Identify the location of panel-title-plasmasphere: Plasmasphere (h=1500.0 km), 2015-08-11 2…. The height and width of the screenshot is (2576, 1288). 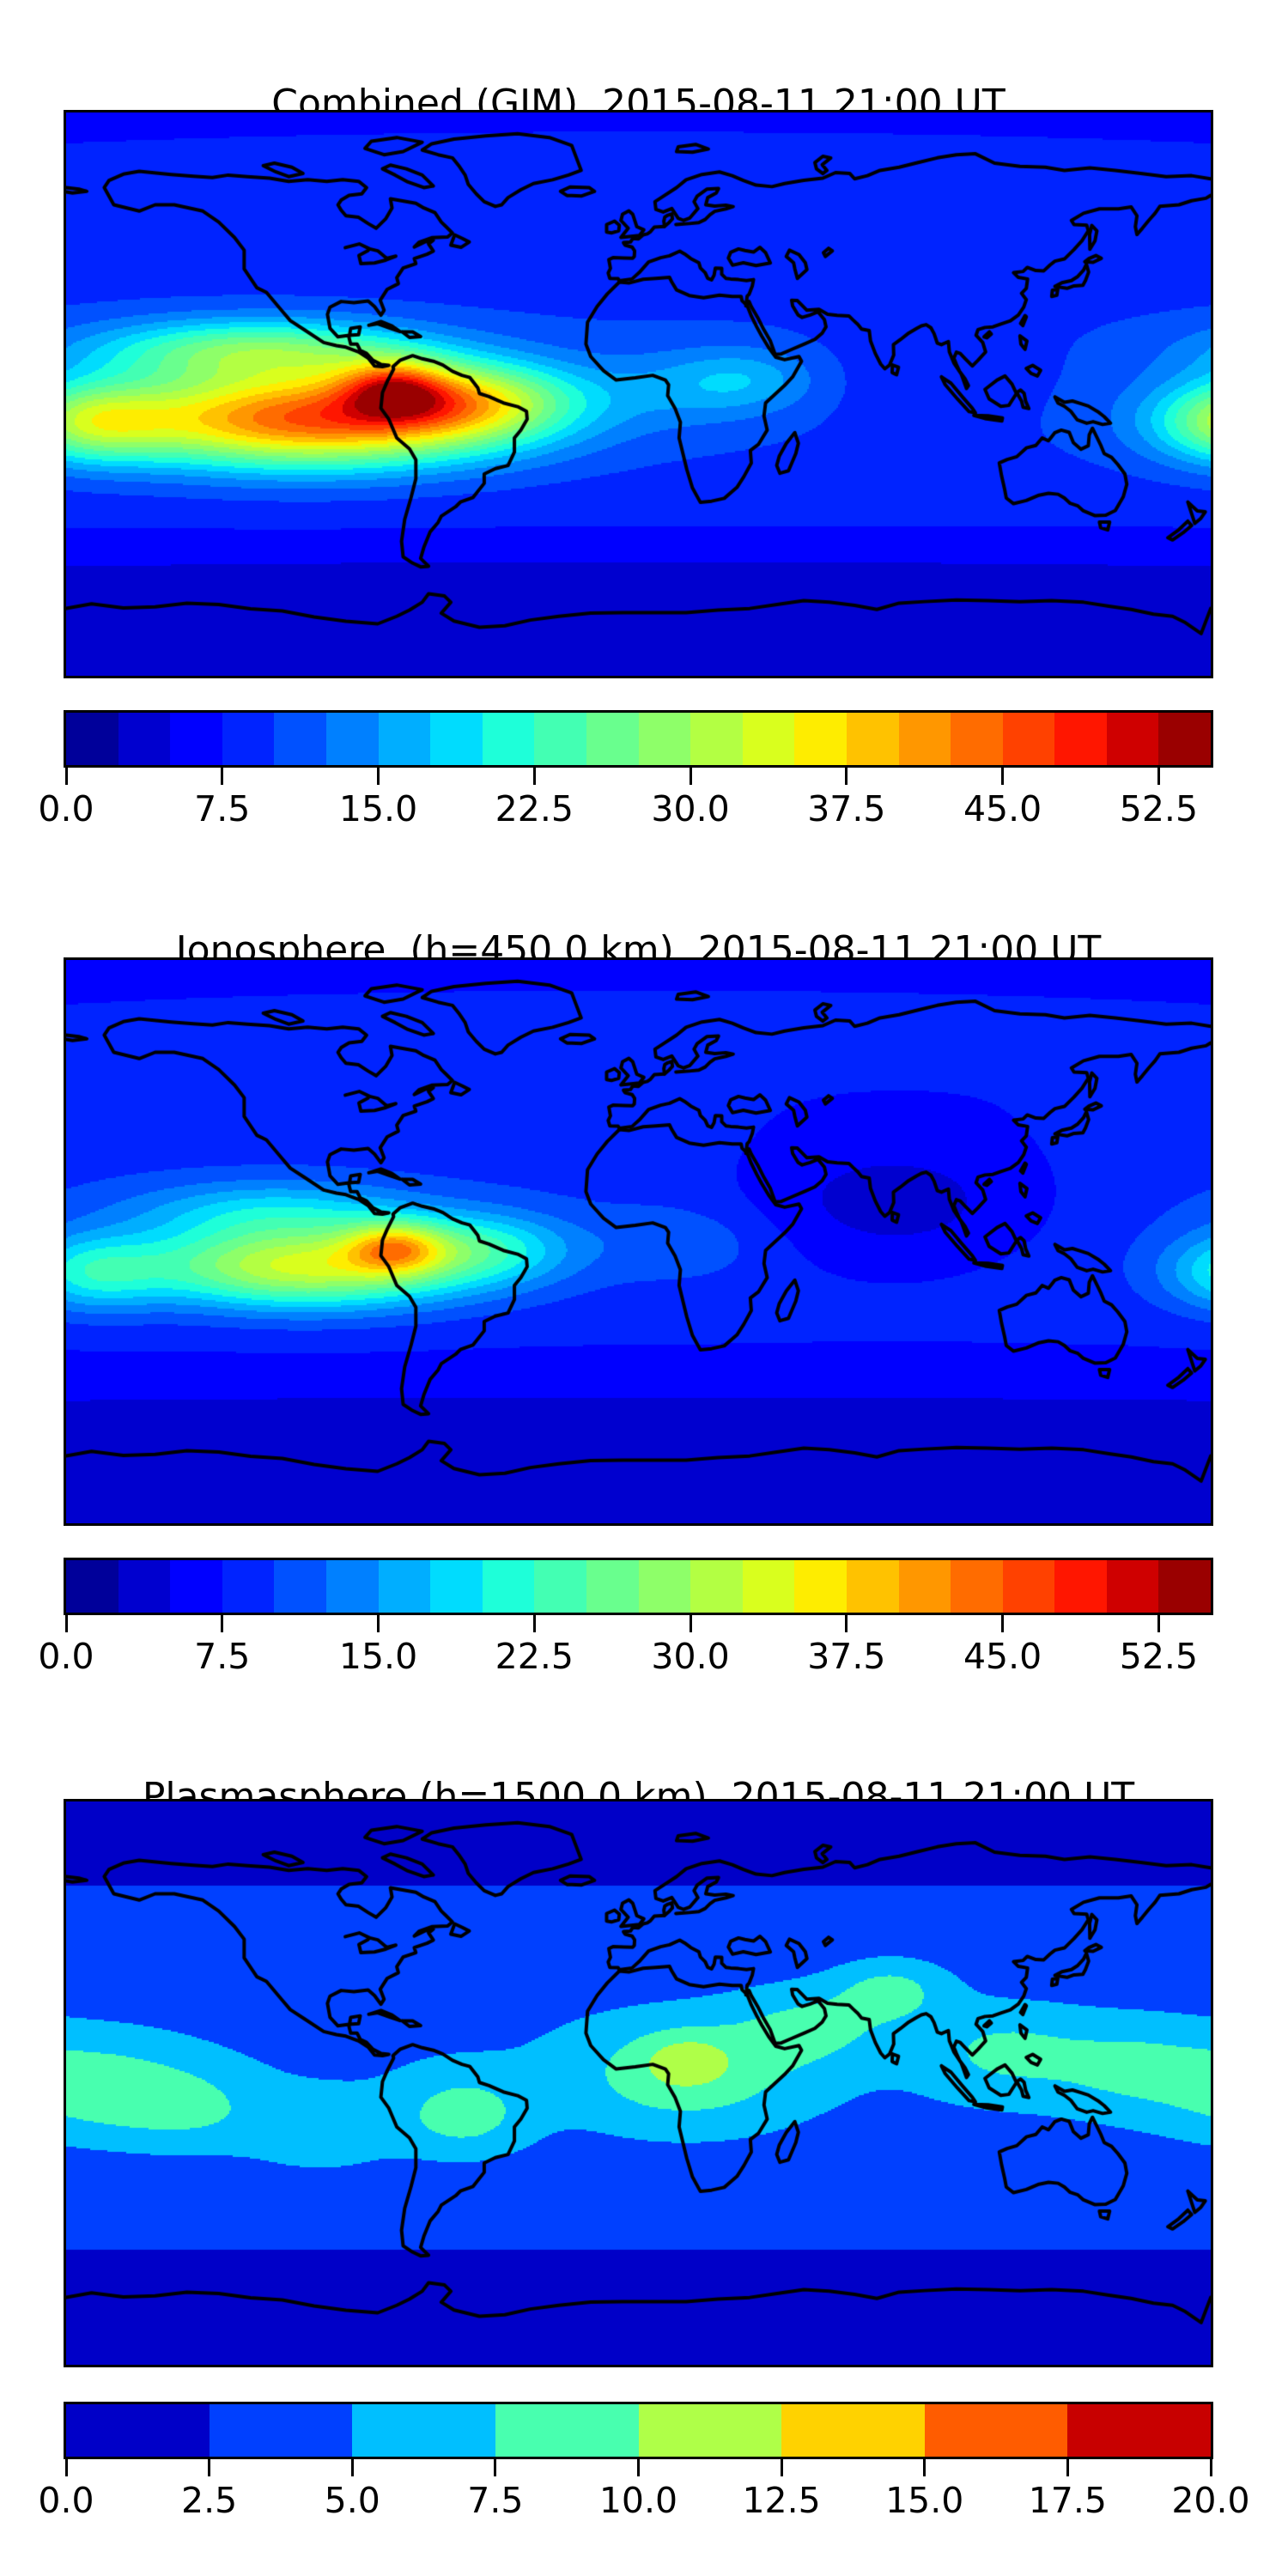
(638, 1797).